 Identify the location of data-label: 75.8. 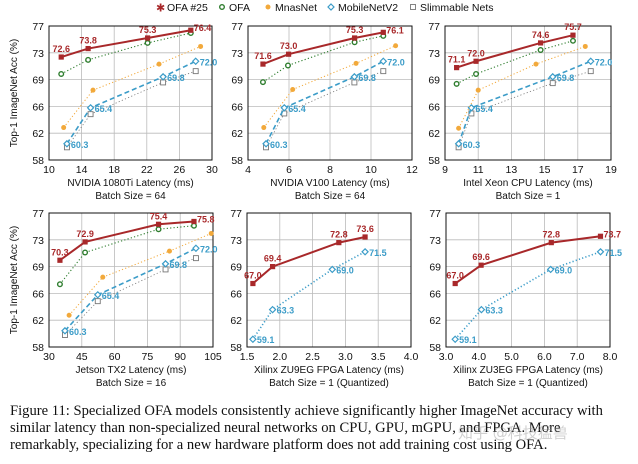
(206, 219).